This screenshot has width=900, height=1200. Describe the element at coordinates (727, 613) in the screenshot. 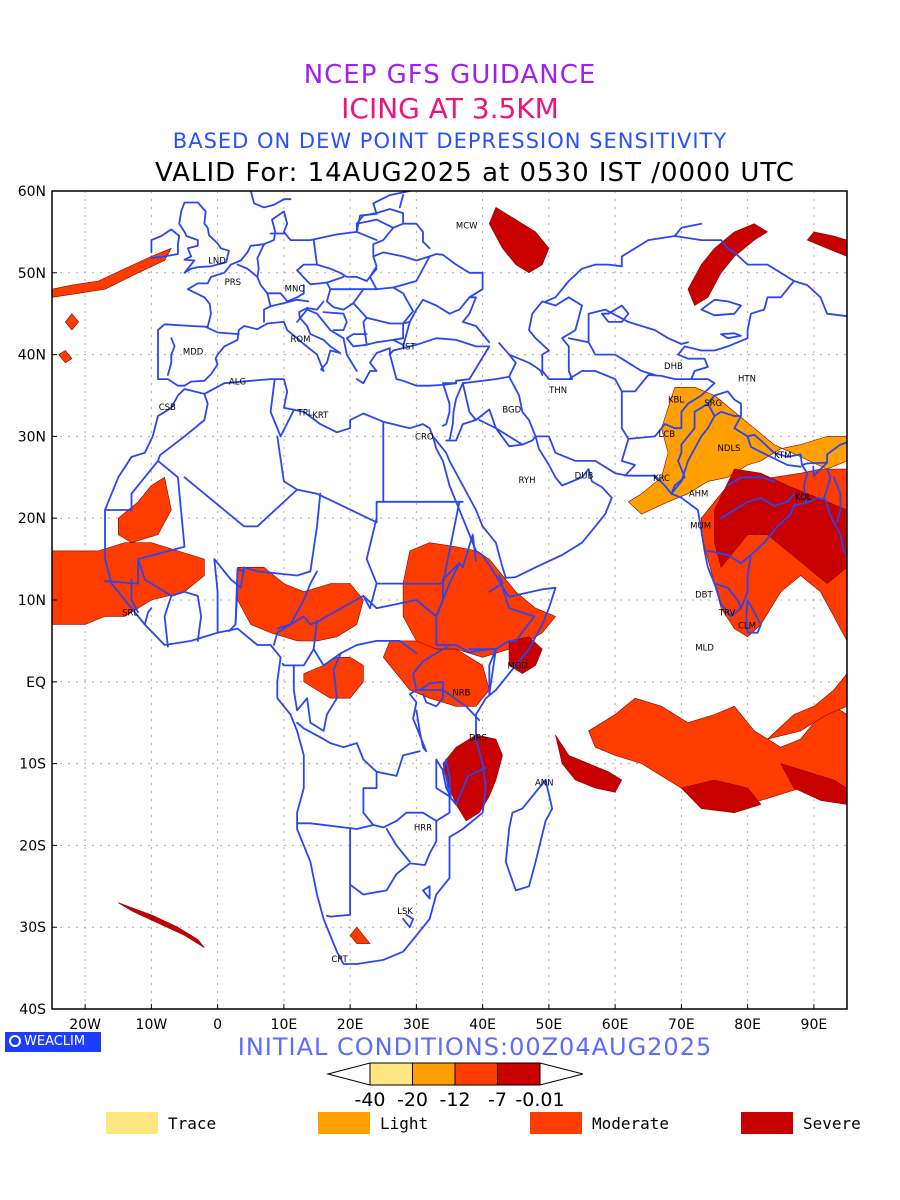

I see `city-label-trv: TRV` at that location.